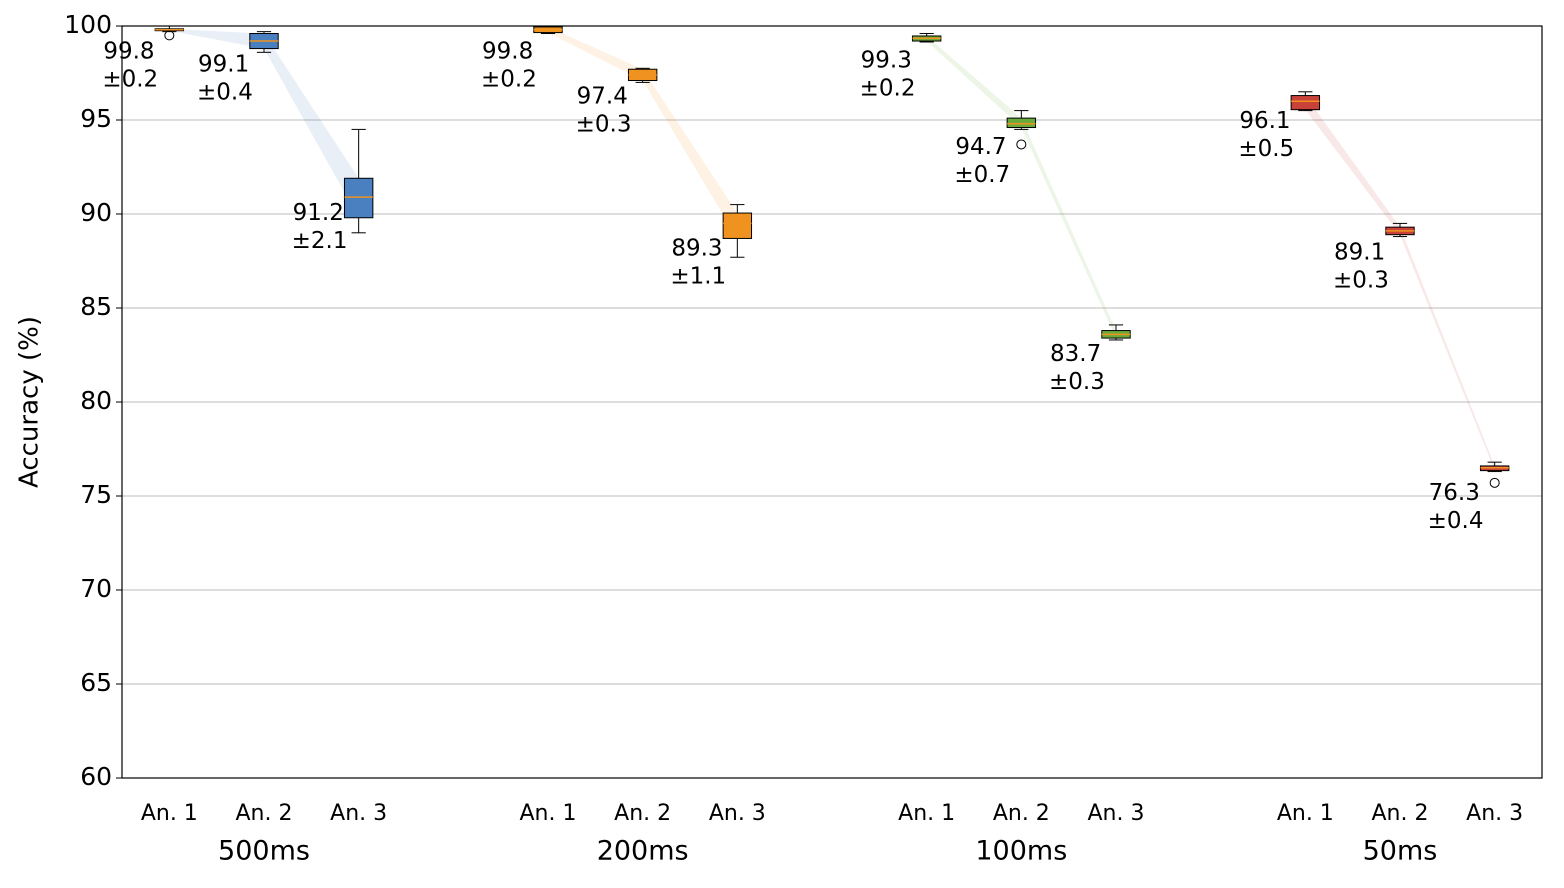 Image resolution: width=1564 pixels, height=888 pixels. Describe the element at coordinates (96, 306) in the screenshot. I see `y-tick-label: 85` at that location.